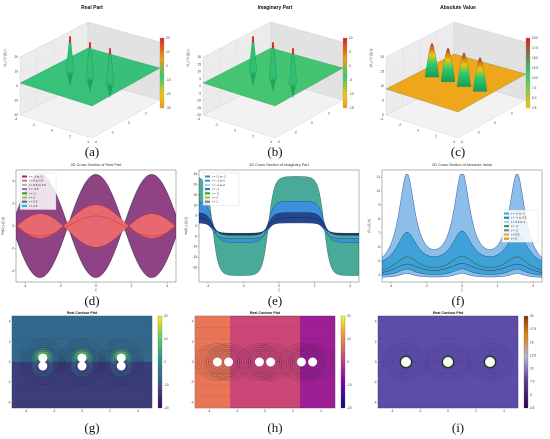 The height and width of the screenshot is (439, 550). I want to click on chart-title: Real Contour Plot, so click(265, 313).